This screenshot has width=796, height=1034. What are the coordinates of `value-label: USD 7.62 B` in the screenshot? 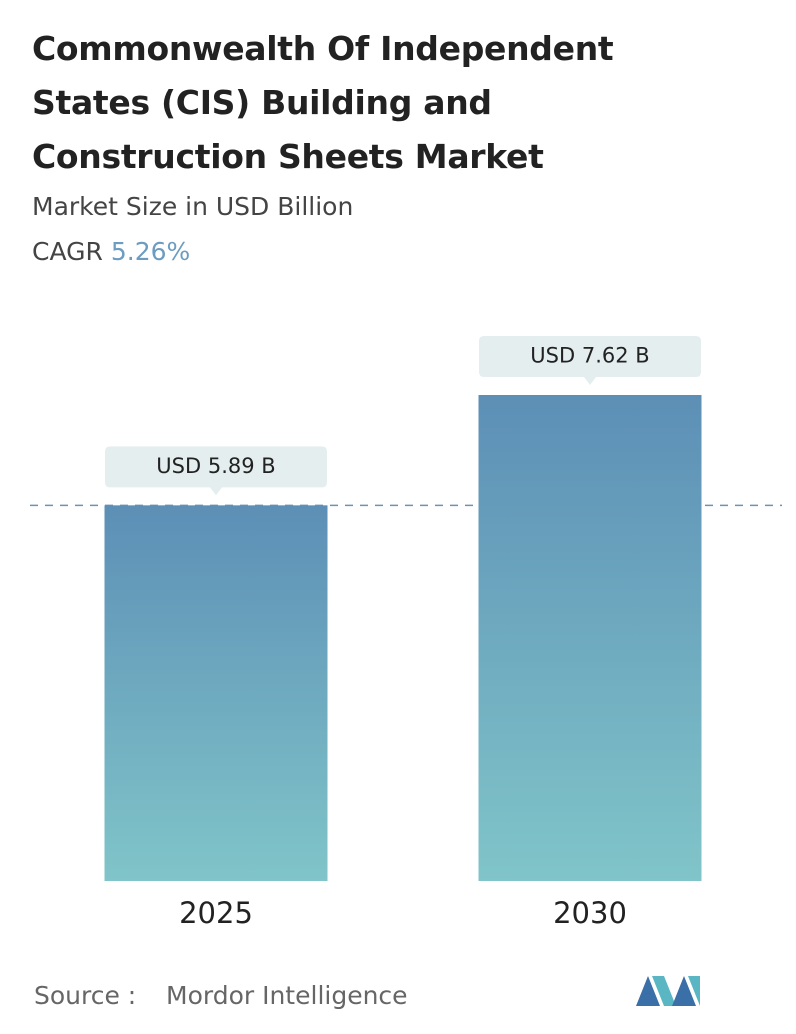 It's located at (589, 356).